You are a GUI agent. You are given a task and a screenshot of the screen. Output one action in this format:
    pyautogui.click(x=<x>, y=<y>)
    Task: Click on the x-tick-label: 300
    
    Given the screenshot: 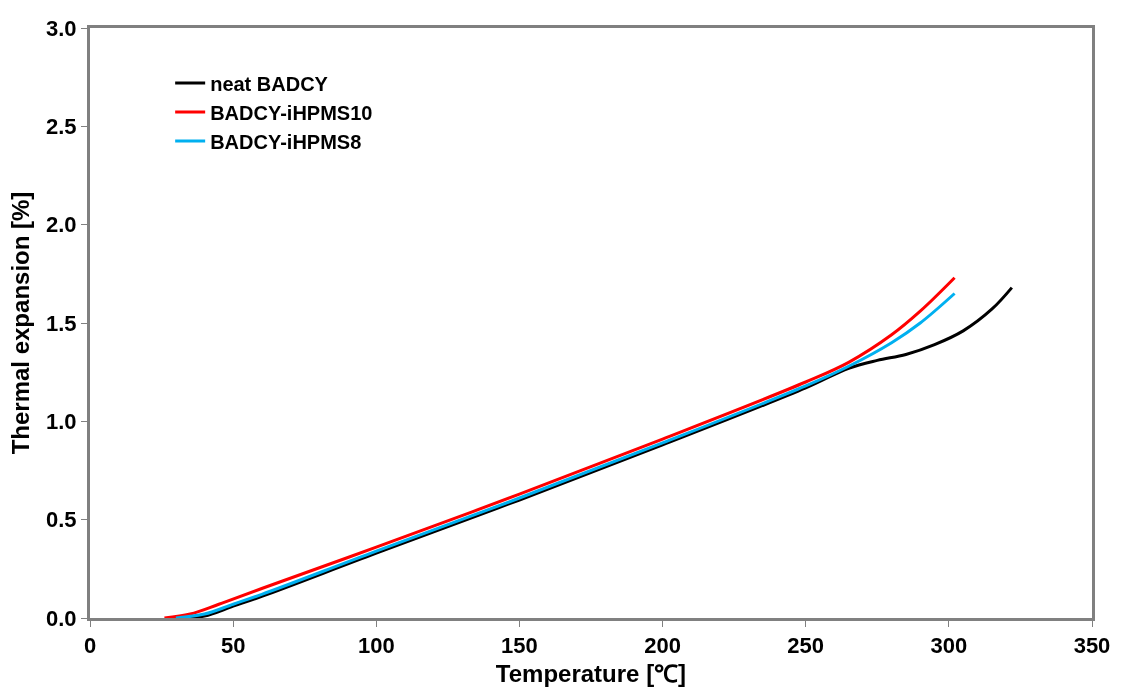 What is the action you would take?
    pyautogui.click(x=949, y=646)
    